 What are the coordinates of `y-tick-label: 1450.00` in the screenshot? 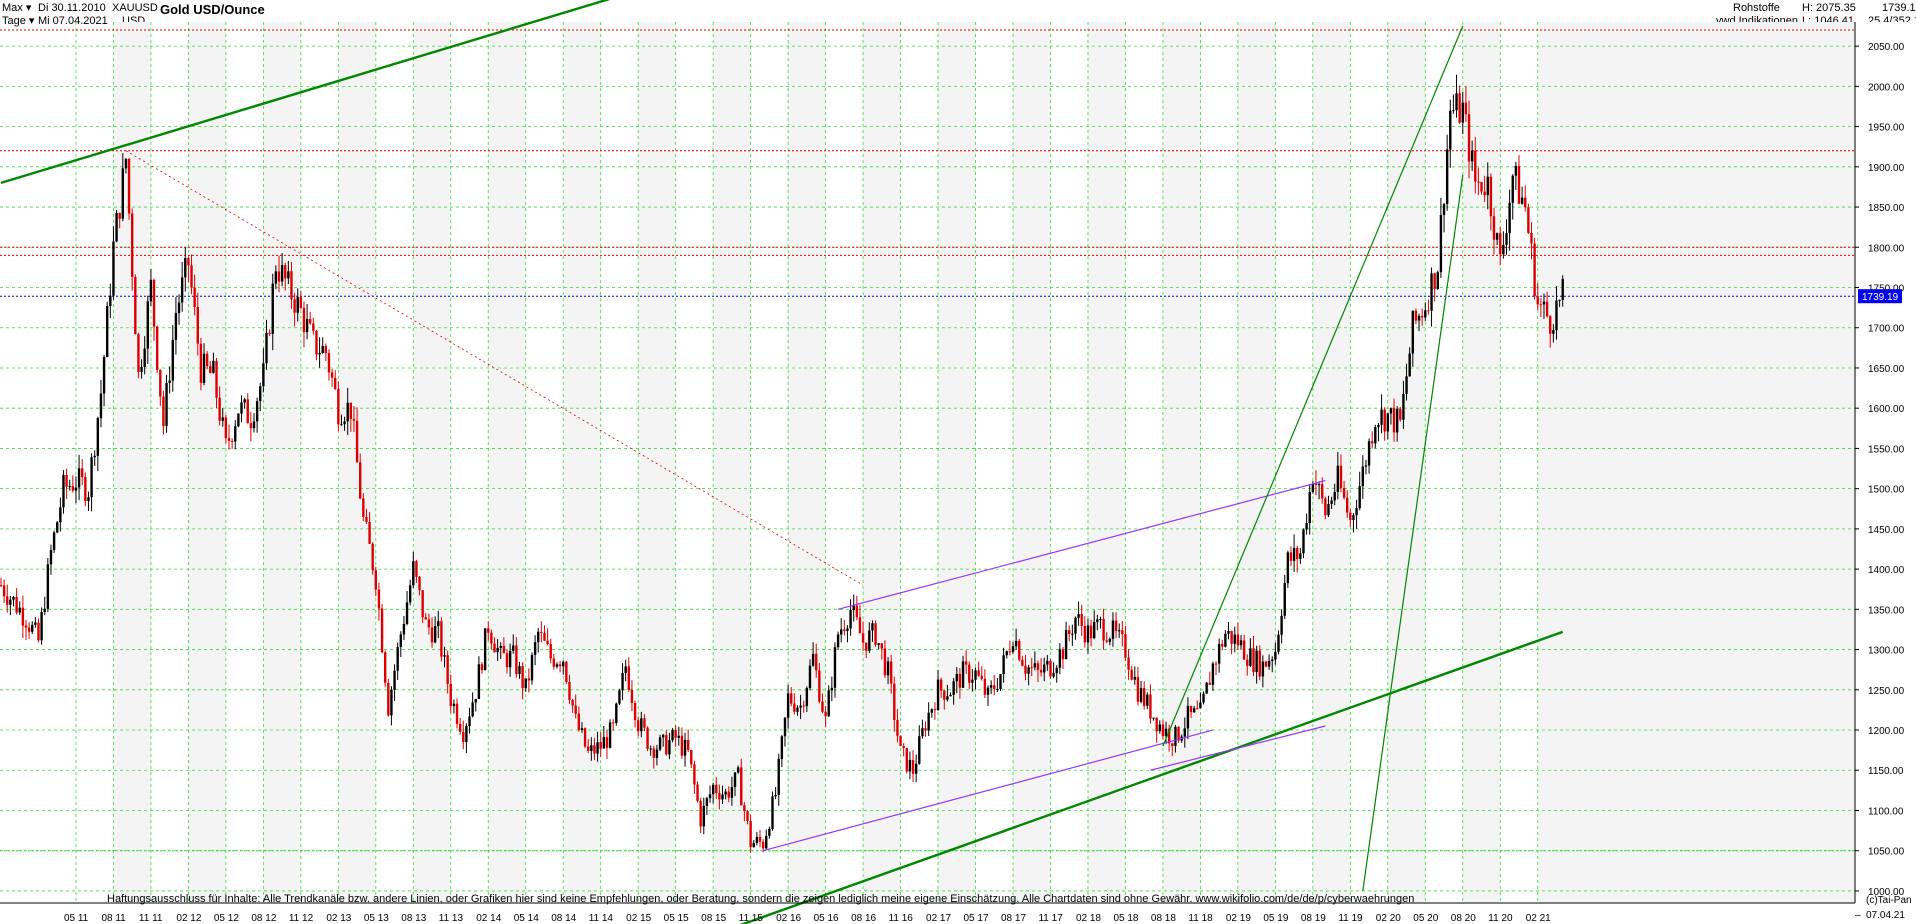 It's located at (1886, 530).